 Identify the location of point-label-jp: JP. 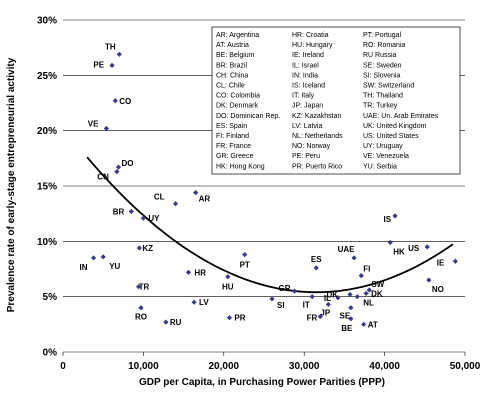
(325, 312).